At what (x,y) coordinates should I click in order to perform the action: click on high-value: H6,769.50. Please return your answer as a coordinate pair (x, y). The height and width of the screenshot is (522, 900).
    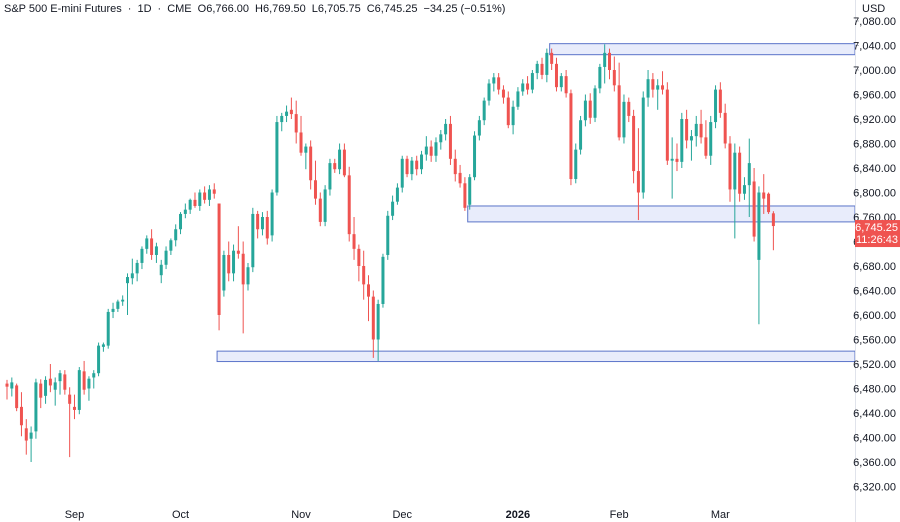
    Looking at the image, I should click on (280, 9).